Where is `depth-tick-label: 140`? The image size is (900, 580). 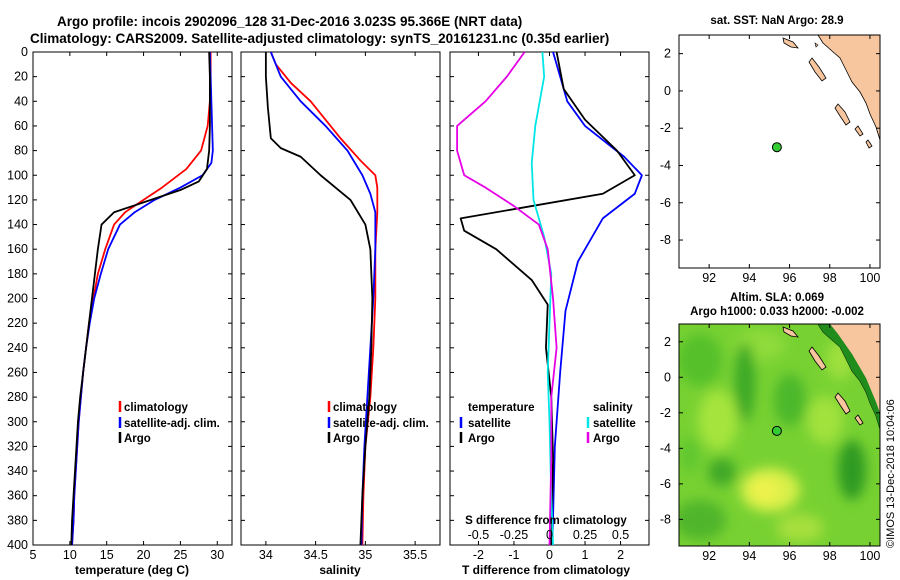
depth-tick-label: 140 is located at coordinates (17, 225).